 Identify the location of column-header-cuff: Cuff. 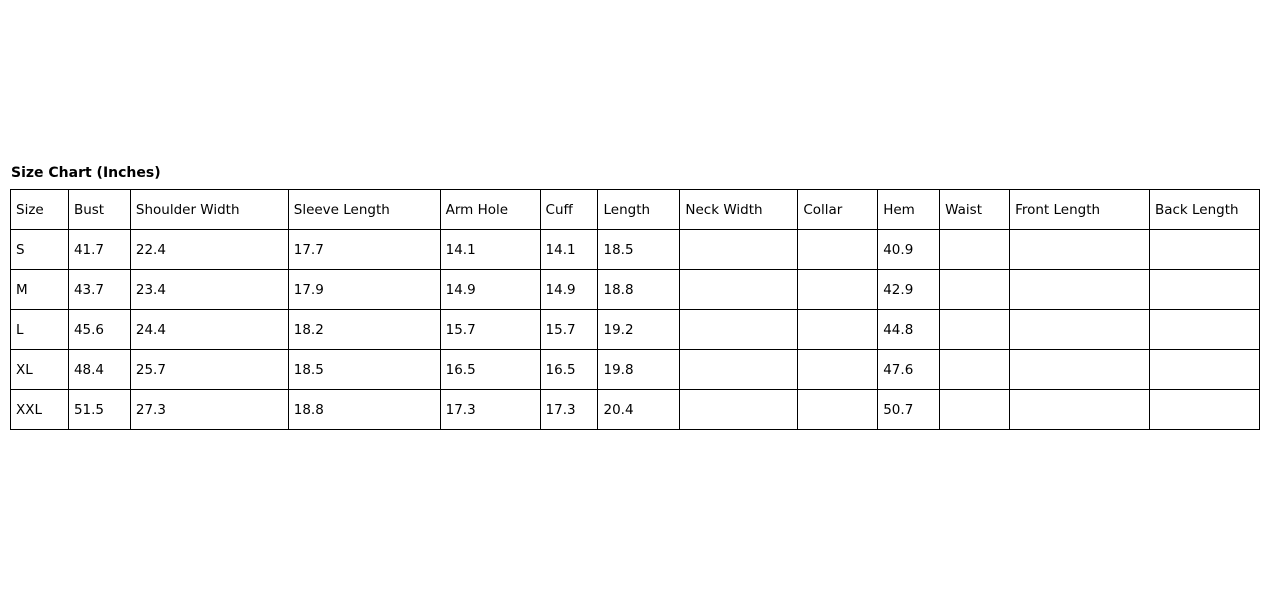
(569, 209).